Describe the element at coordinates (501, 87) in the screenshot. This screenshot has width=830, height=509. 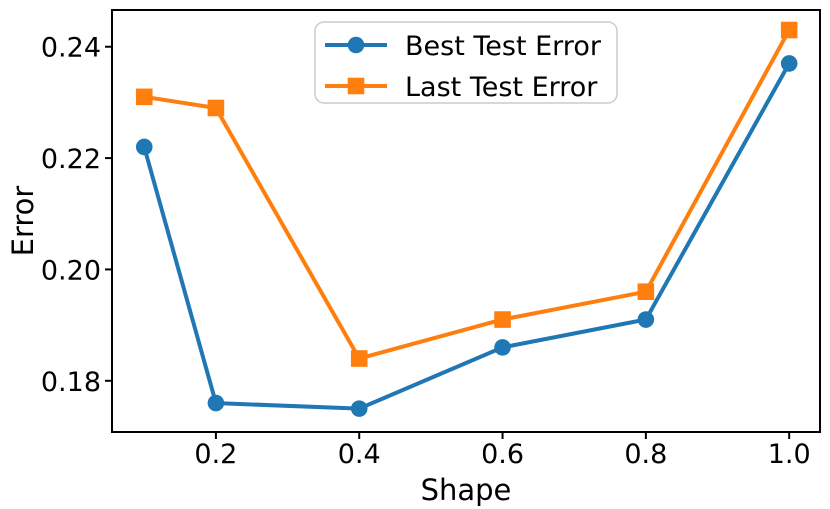
I see `legend-label-last-test-error: Last Test Error` at that location.